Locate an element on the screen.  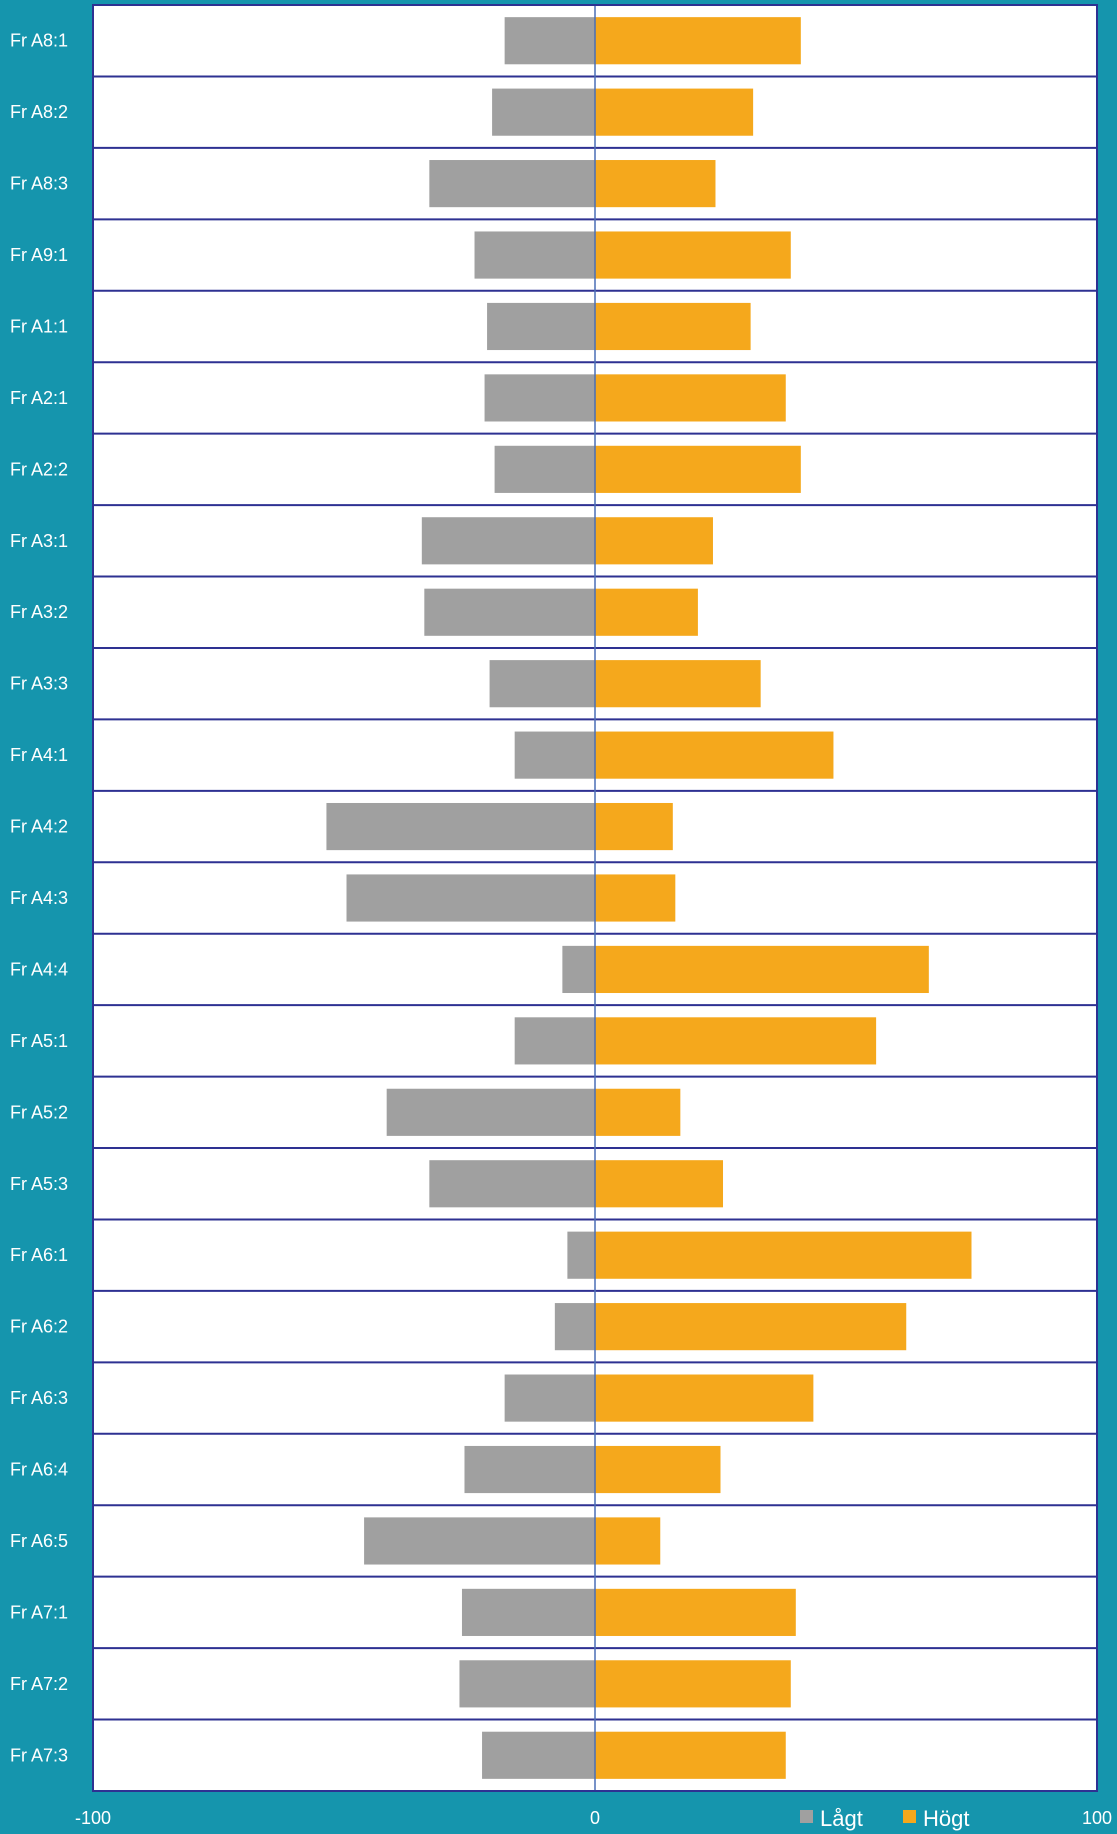
category-label: Fr A3:3 is located at coordinates (39, 684).